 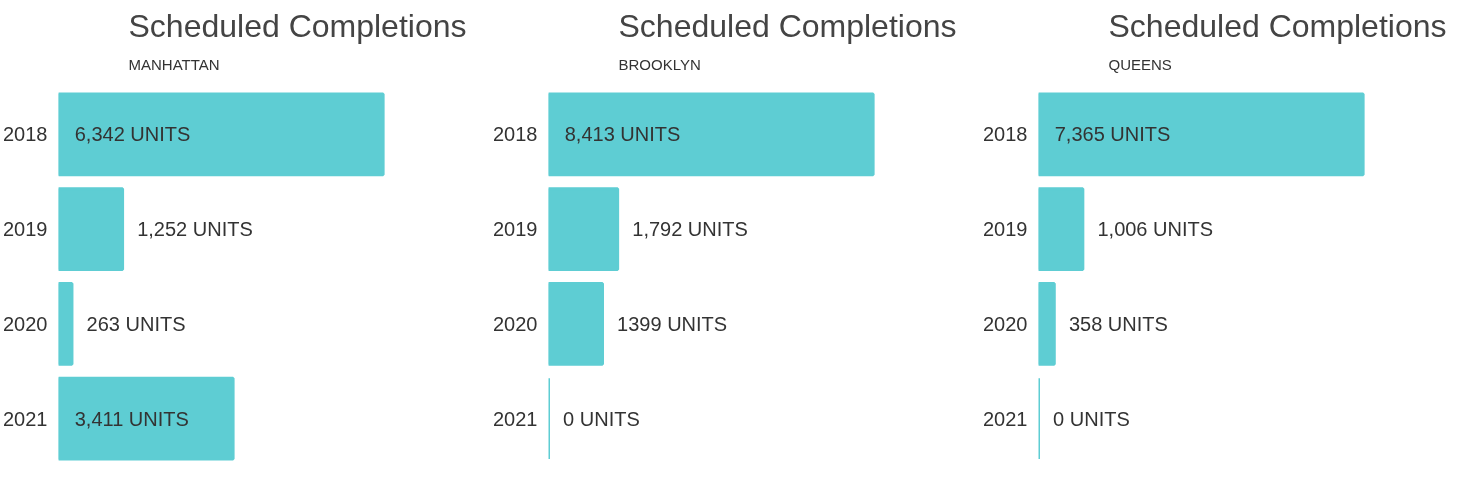 What do you see at coordinates (659, 64) in the screenshot?
I see `chart-subtitle: BROOKLYN` at bounding box center [659, 64].